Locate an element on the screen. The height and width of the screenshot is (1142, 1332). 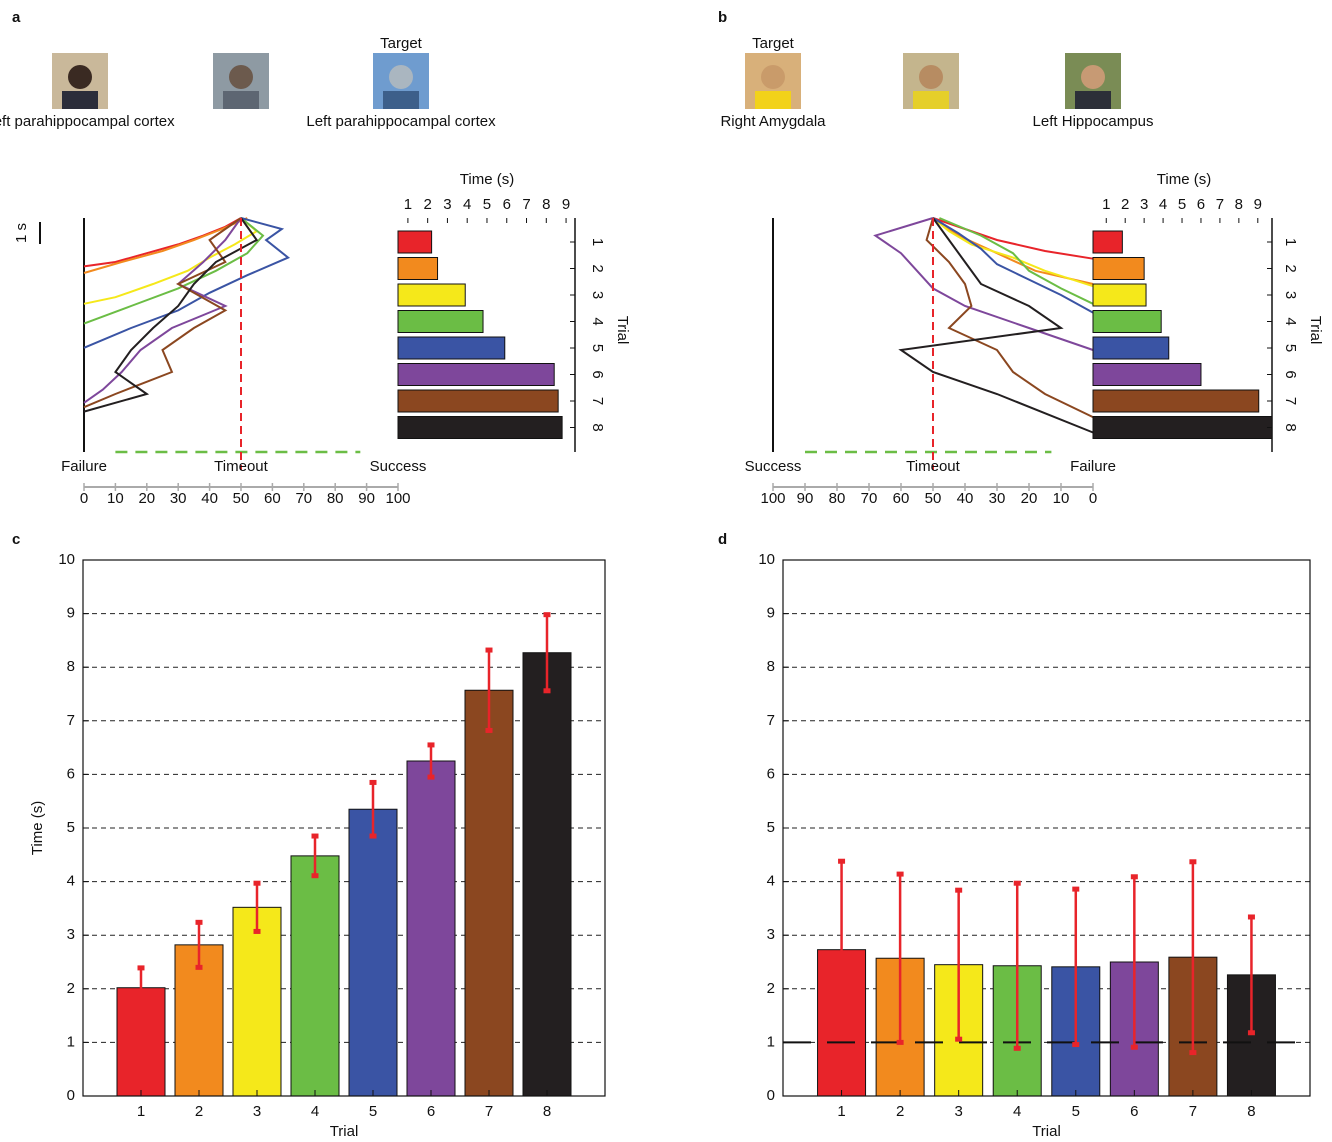
trial-label: 3 is located at coordinates (1290, 295).